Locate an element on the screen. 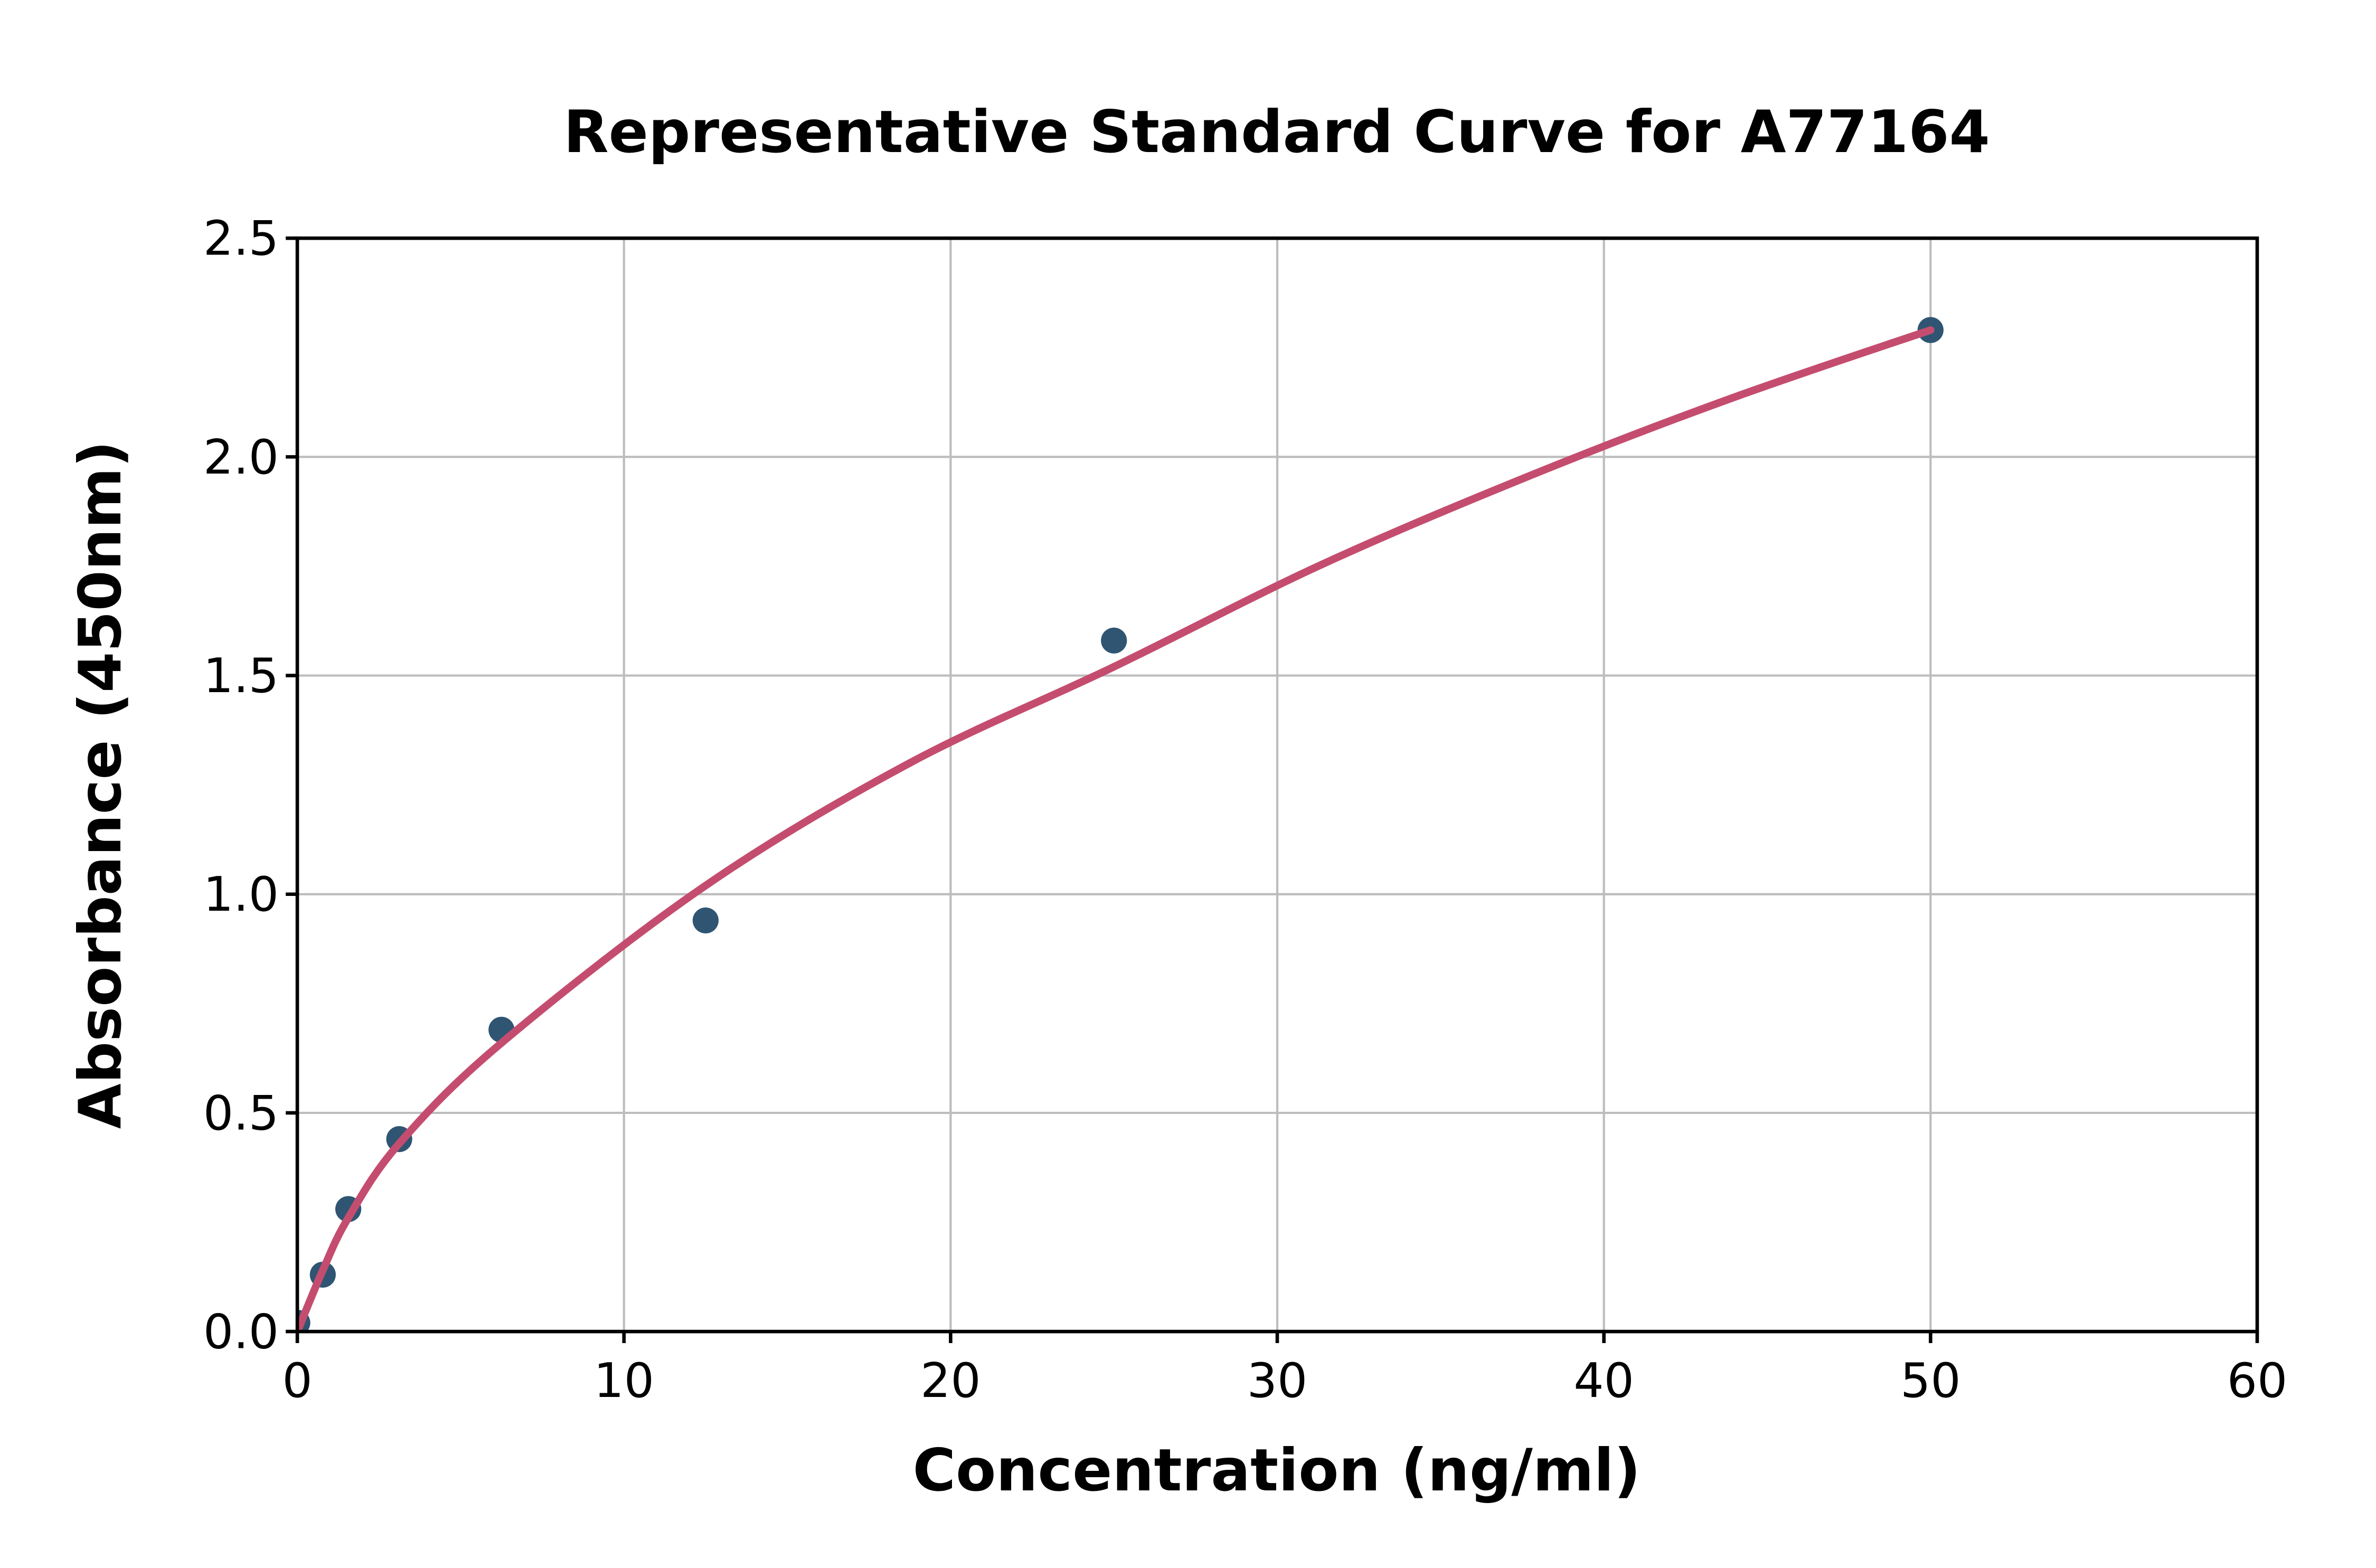 The height and width of the screenshot is (1568, 2376). x-tick-label: 10 is located at coordinates (624, 1381).